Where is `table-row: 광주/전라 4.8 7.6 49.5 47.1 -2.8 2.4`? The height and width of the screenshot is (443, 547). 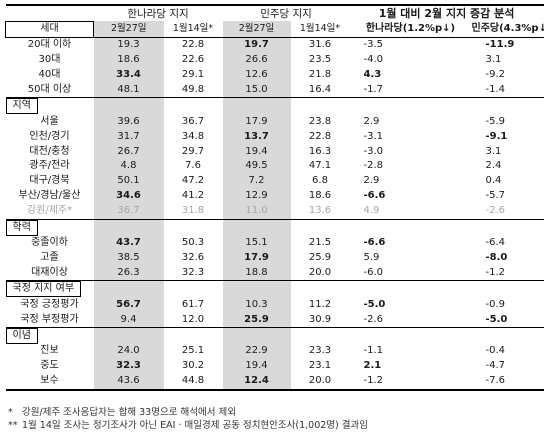
table-row: 광주/전라 4.8 7.6 49.5 47.1 -2.8 2.4 is located at coordinates (275, 166).